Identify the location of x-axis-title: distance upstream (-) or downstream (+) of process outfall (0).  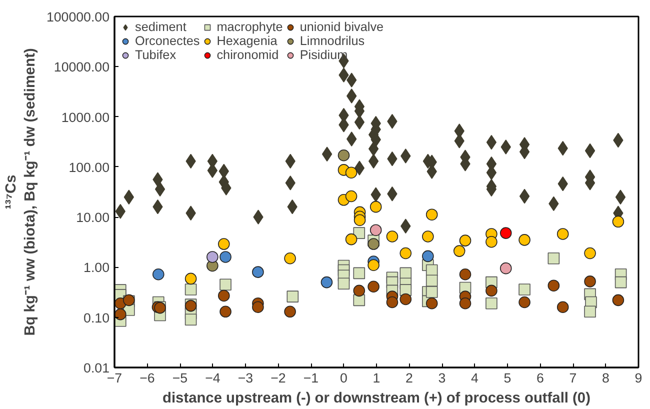
(376, 398).